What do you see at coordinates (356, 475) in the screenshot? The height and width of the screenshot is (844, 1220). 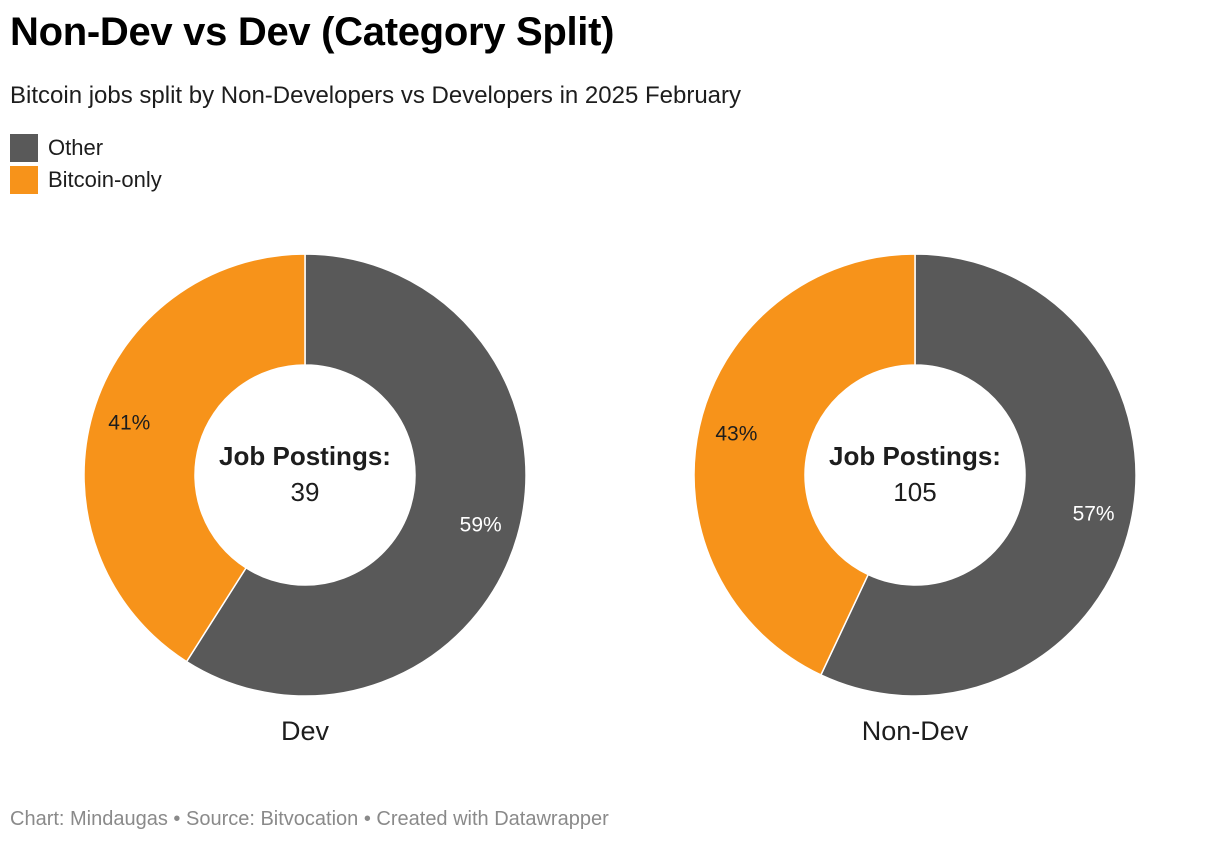 I see `donut-slice-dev-other` at bounding box center [356, 475].